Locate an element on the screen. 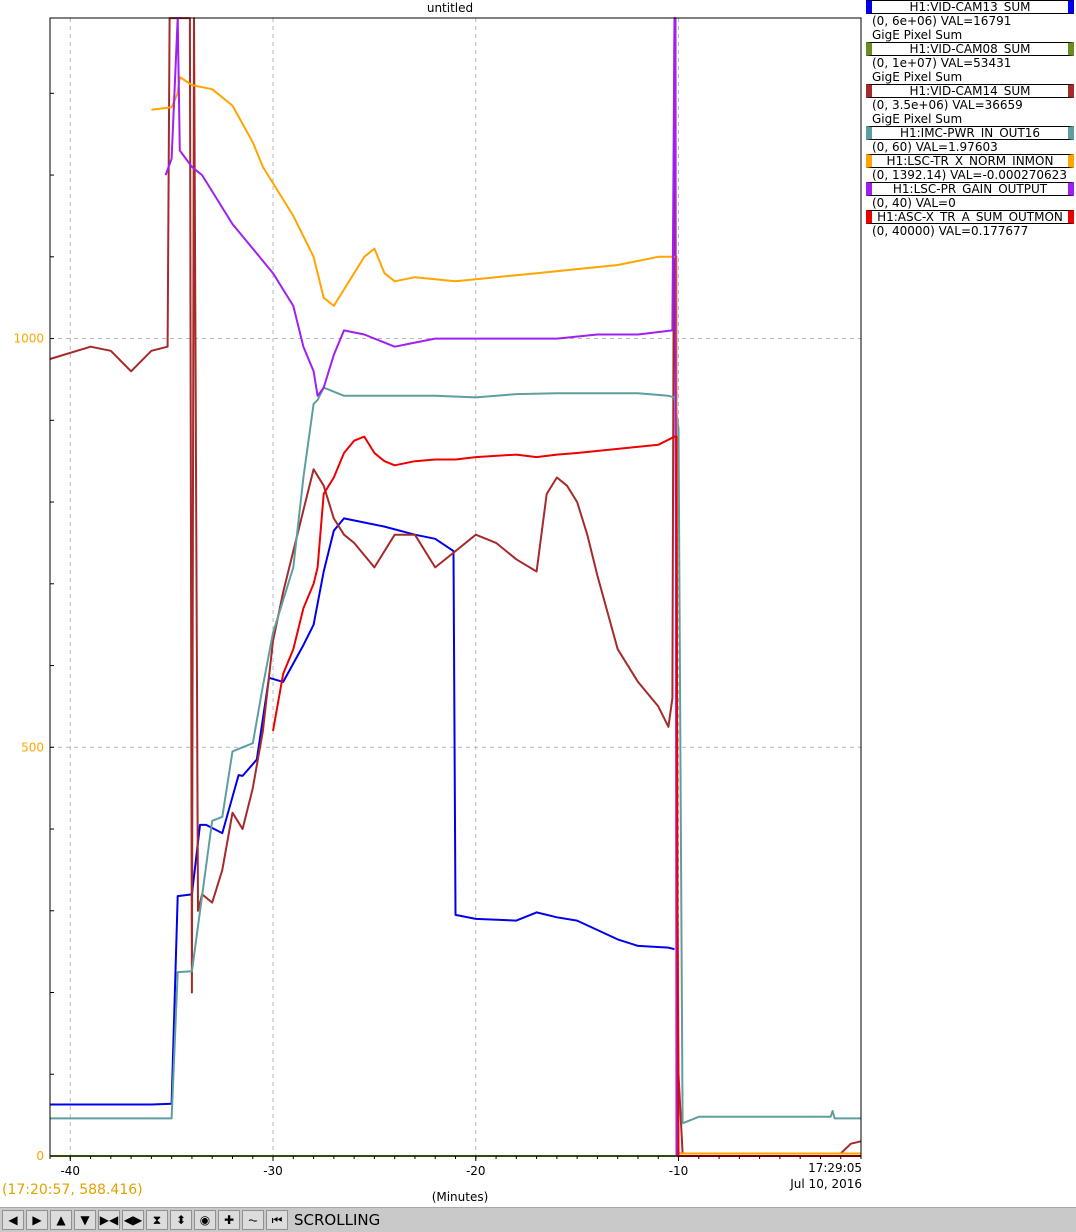 The image size is (1076, 1232). timestamp-time: 17:29:05 is located at coordinates (835, 1168).